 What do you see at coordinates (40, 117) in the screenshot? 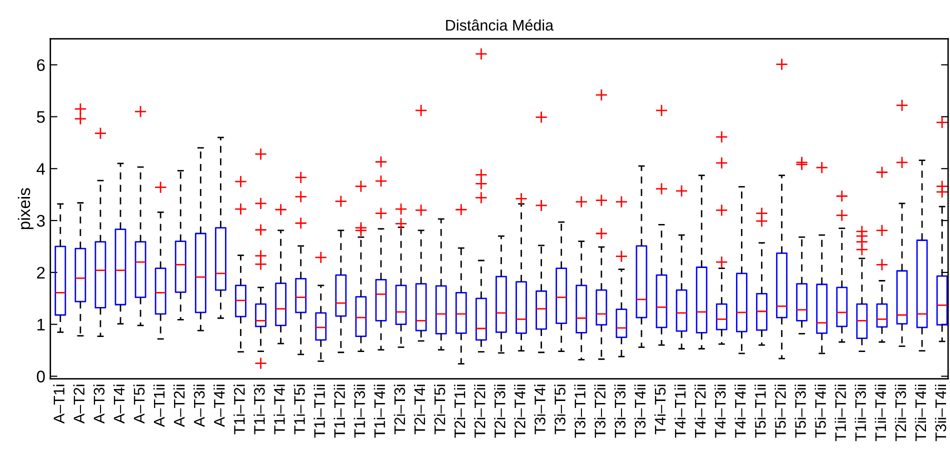
I see `y-tick-label: 5` at bounding box center [40, 117].